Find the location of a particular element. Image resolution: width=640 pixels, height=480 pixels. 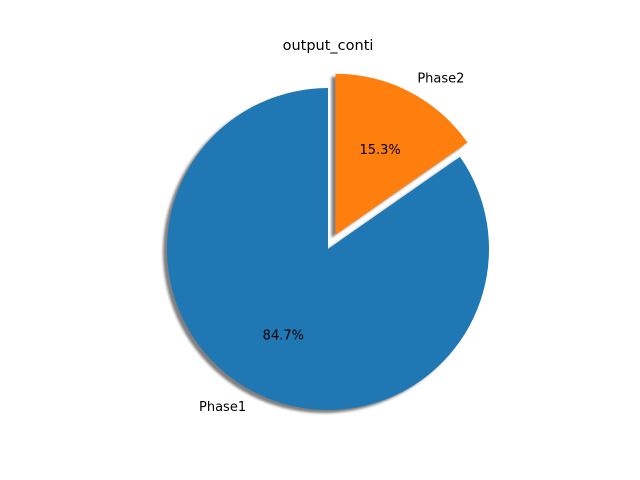

chart-title: output_conti is located at coordinates (328, 46).